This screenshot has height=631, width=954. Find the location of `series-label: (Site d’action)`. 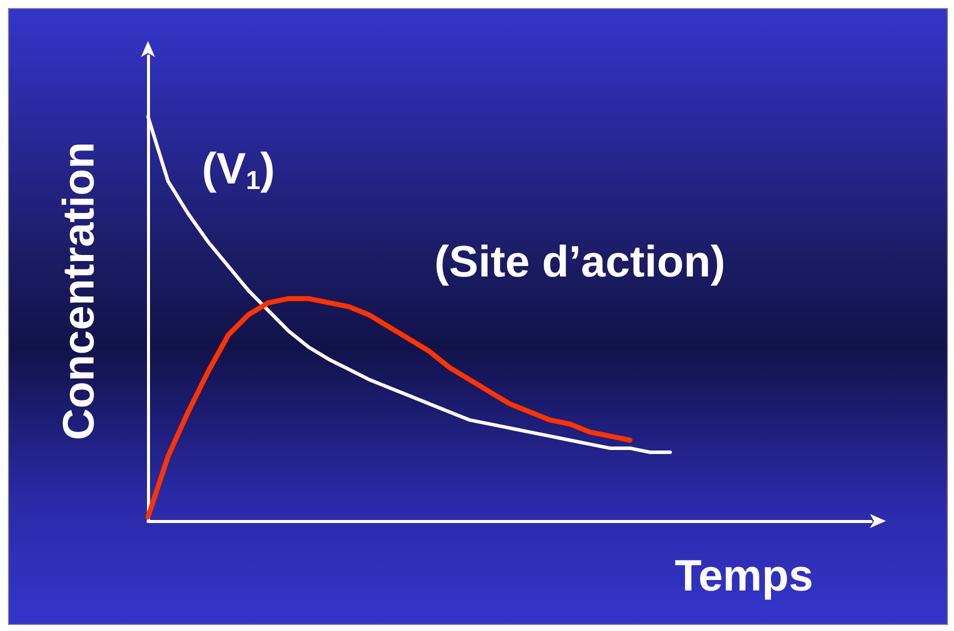

series-label: (Site d’action) is located at coordinates (580, 262).